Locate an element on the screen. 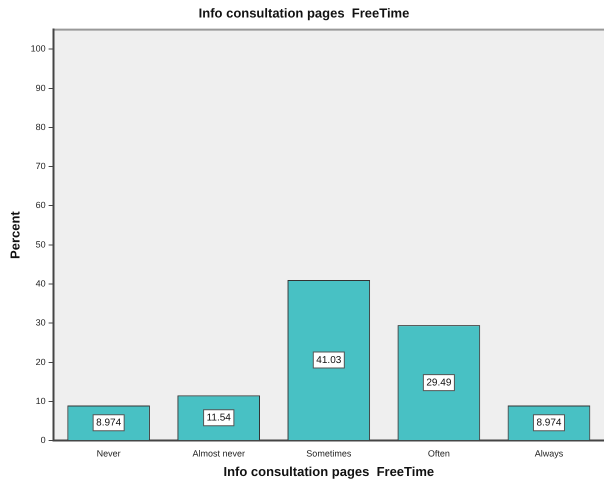 The image size is (604, 486). x-tick-label: Almost never is located at coordinates (218, 453).